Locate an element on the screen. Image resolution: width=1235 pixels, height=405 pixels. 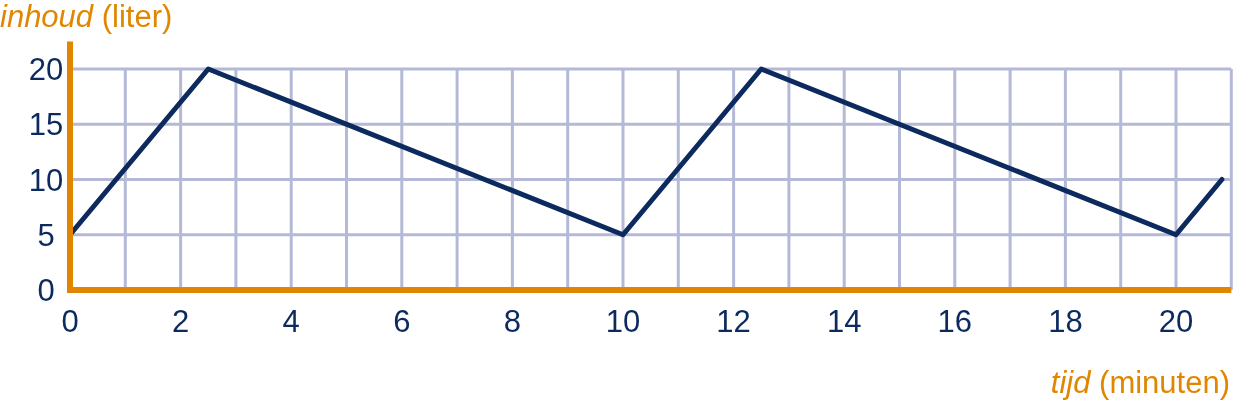
x-tick-label: 6 is located at coordinates (402, 321).